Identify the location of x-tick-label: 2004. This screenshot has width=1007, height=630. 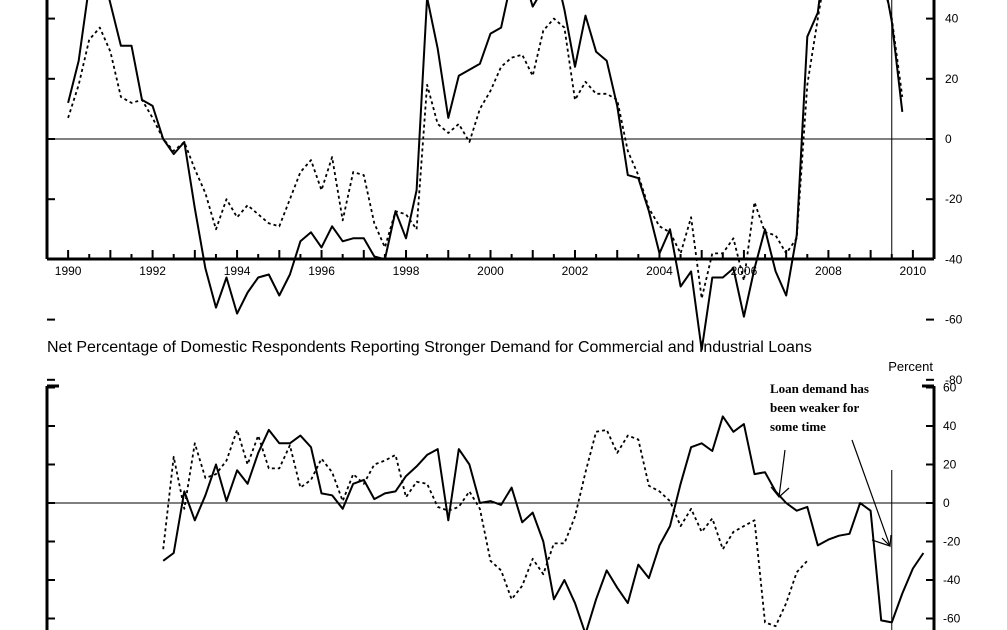
(659, 271).